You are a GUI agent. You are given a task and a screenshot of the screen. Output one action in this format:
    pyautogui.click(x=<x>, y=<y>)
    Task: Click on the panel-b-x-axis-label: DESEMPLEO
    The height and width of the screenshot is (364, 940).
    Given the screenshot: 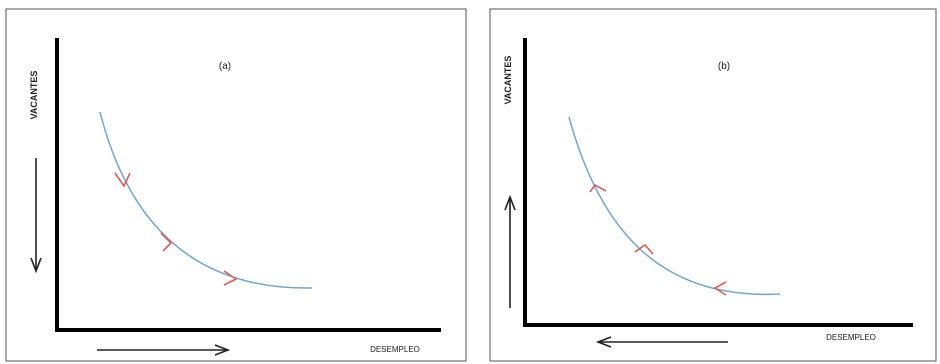 What is the action you would take?
    pyautogui.click(x=851, y=337)
    